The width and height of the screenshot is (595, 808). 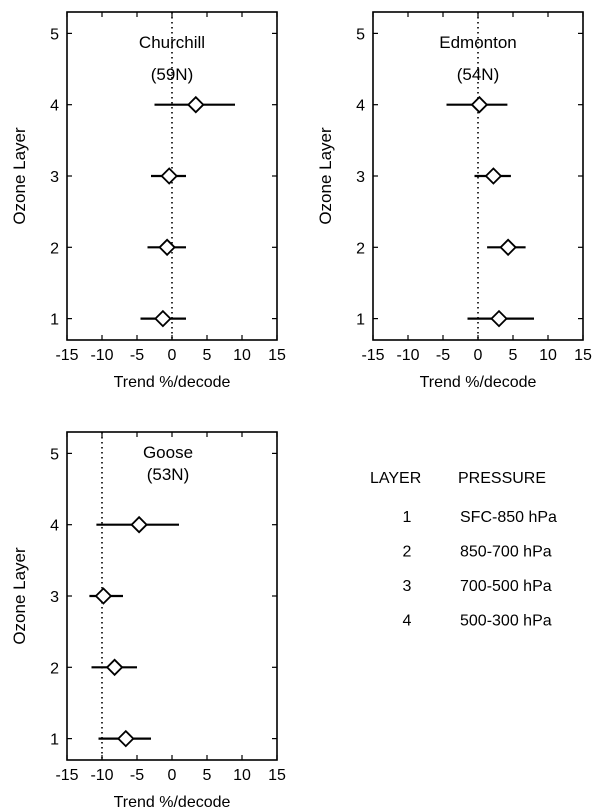 What do you see at coordinates (506, 586) in the screenshot?
I see `table-cell-pressure: 700-500 hPa` at bounding box center [506, 586].